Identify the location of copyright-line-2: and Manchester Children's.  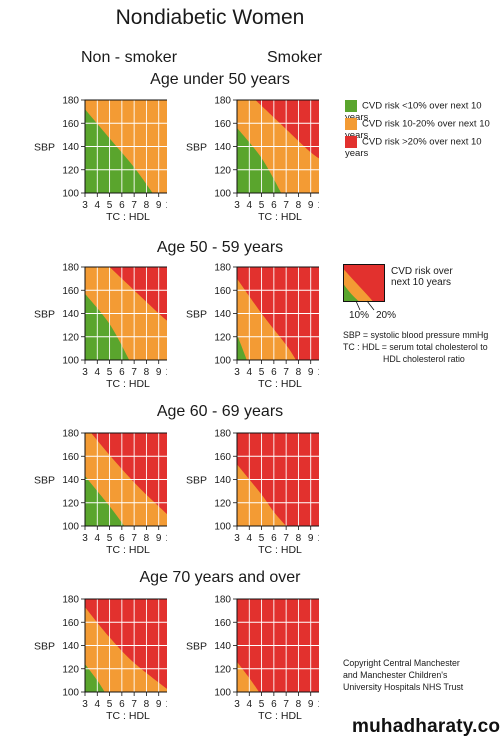
(395, 675).